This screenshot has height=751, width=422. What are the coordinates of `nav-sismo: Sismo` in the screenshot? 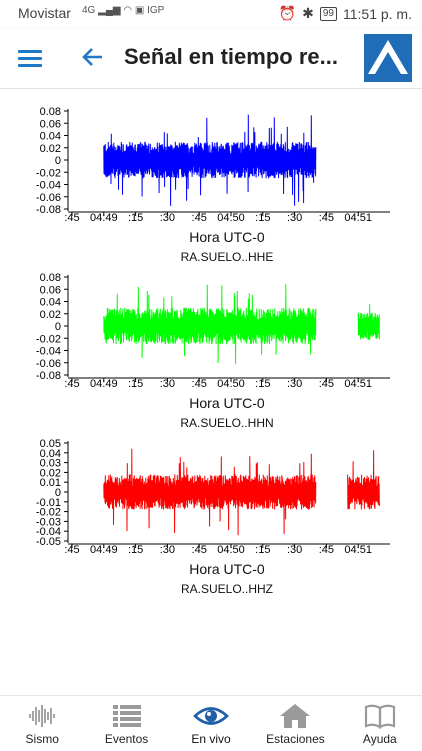 It's located at (42, 723).